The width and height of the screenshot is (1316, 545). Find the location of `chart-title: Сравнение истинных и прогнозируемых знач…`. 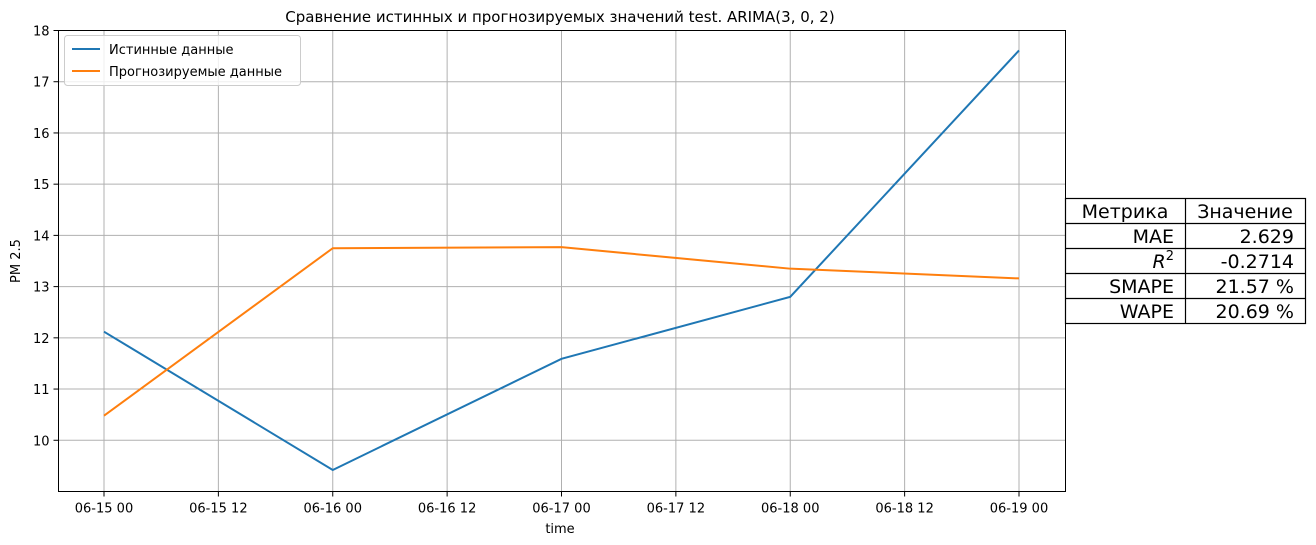

chart-title: Сравнение истинных и прогнозируемых знач… is located at coordinates (559, 17).